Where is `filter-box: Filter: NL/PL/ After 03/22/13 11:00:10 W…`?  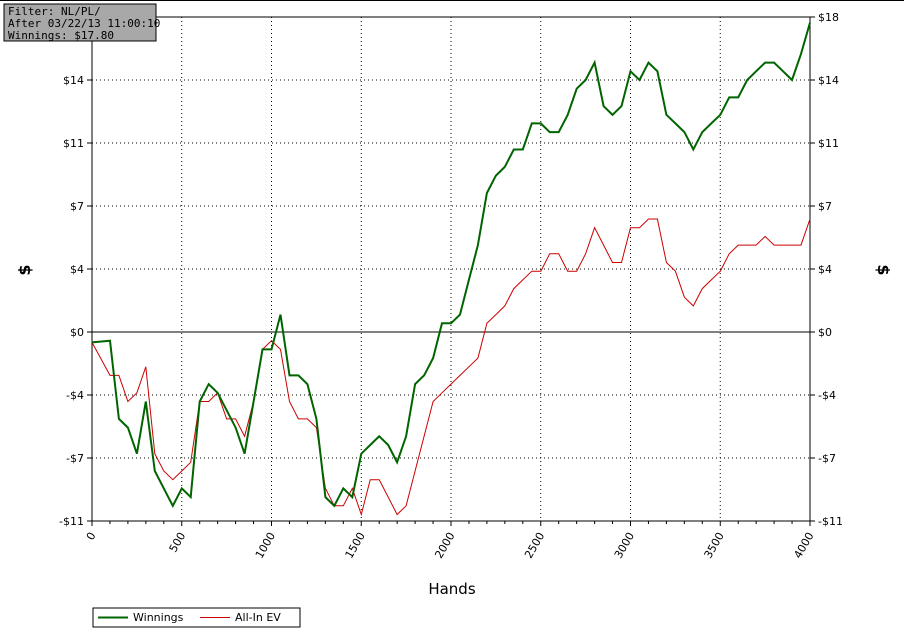 filter-box: Filter: NL/PL/ After 03/22/13 11:00:10 W… is located at coordinates (81, 22).